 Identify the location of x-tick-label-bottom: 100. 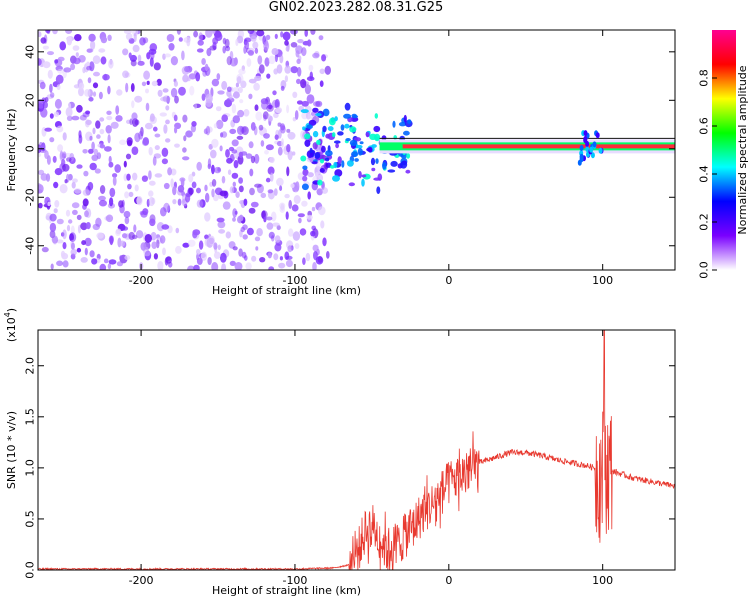
(602, 580).